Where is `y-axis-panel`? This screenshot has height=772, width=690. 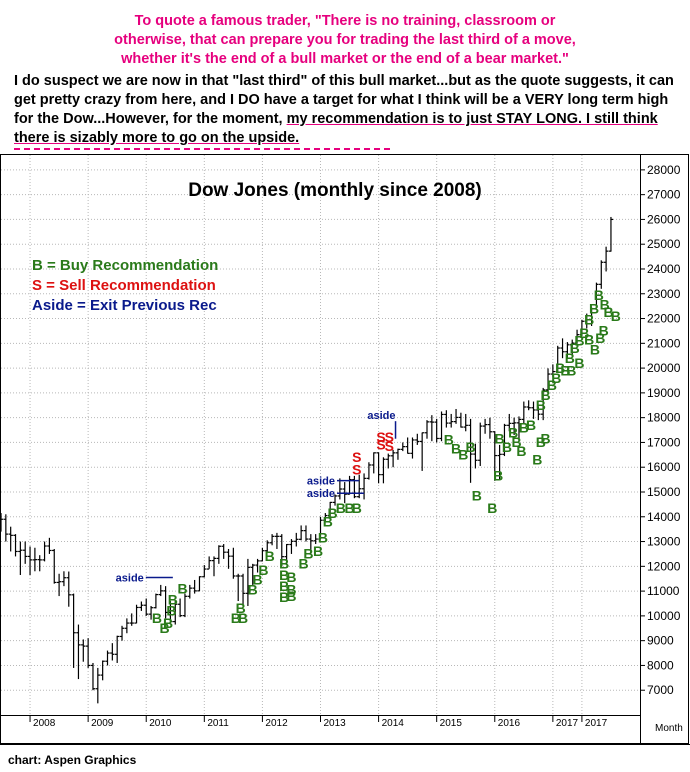
y-axis-panel is located at coordinates (664, 449).